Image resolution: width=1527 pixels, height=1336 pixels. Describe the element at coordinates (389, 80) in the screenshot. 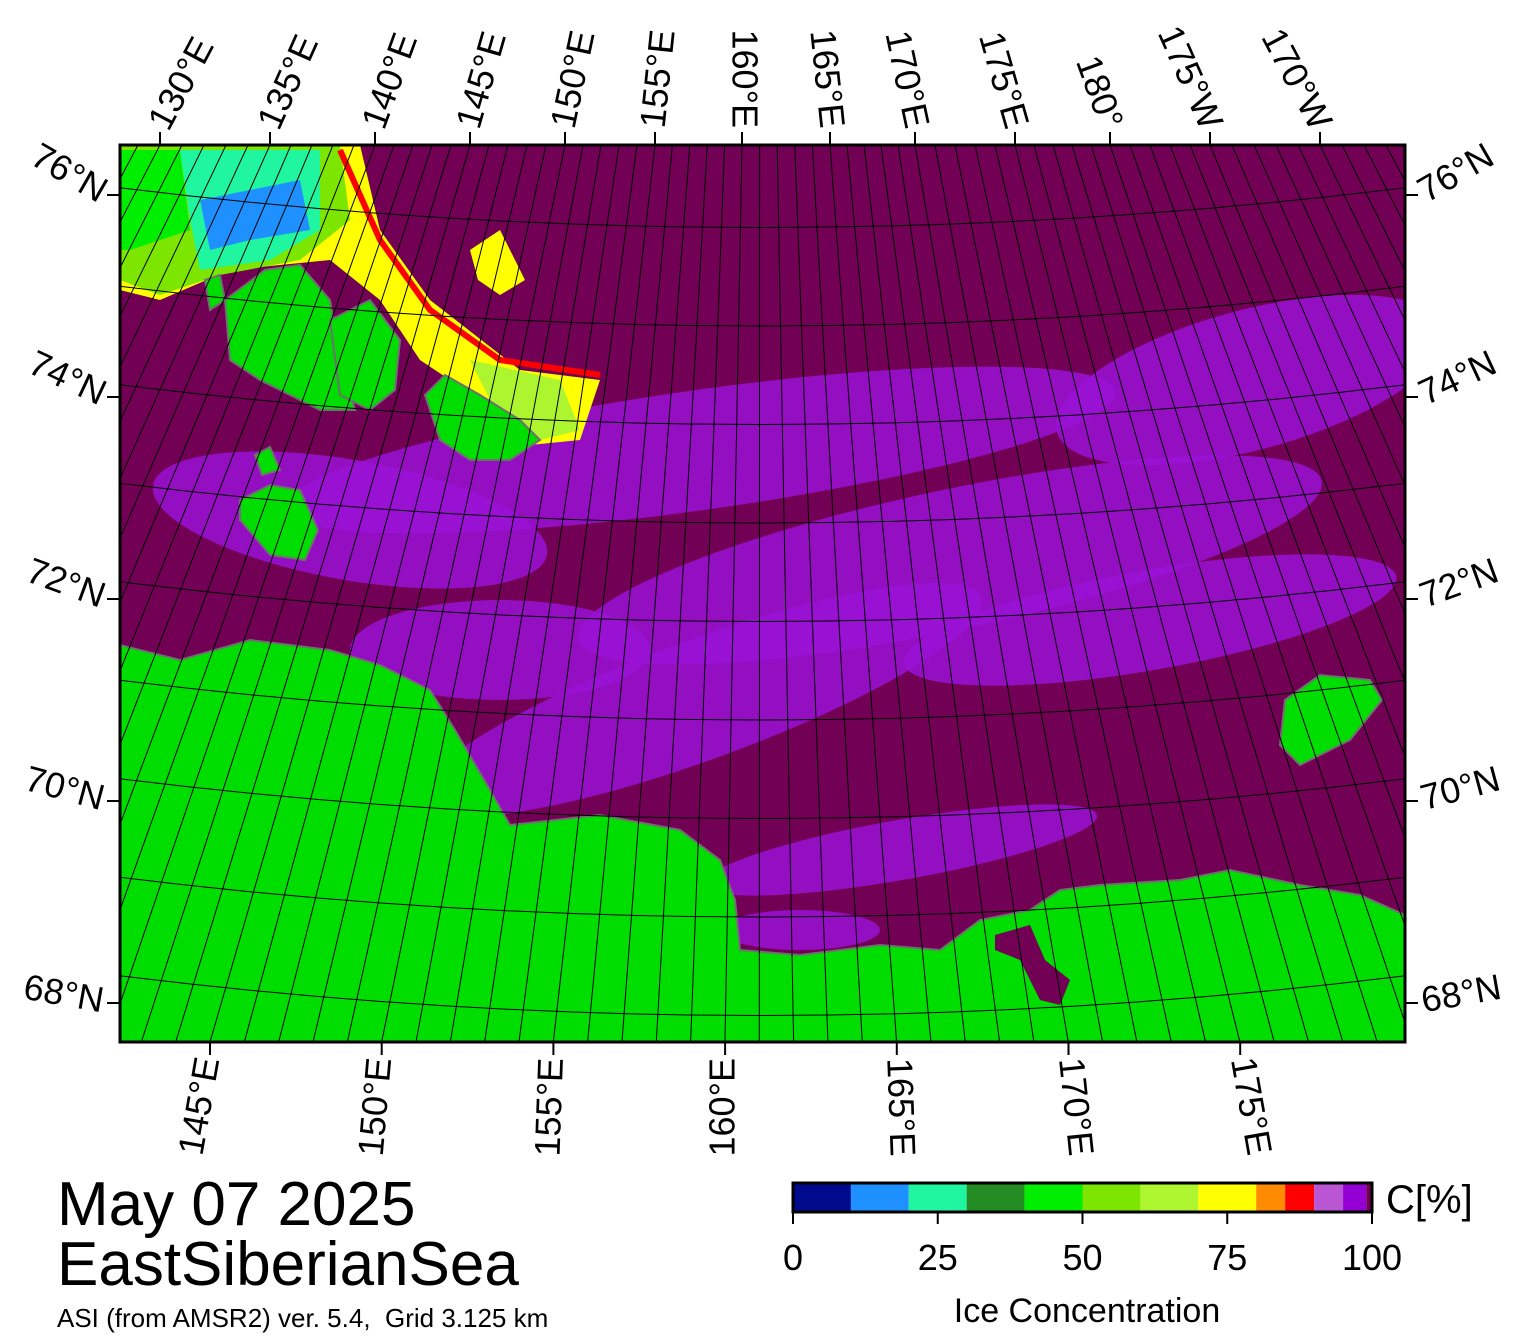

I see `lon-label: 140°E` at that location.